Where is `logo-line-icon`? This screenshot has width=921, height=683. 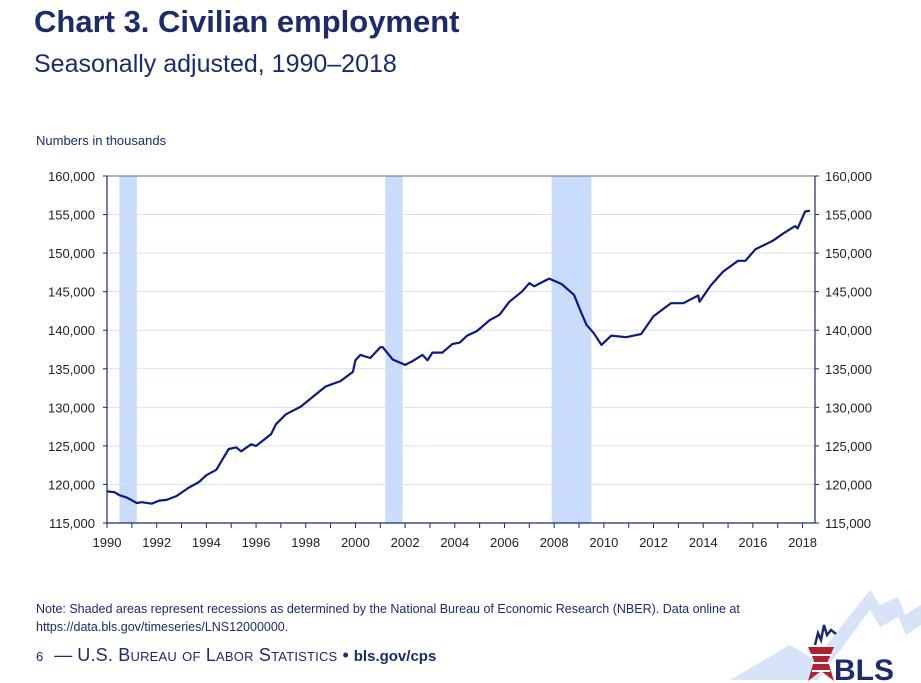 logo-line-icon is located at coordinates (825, 635).